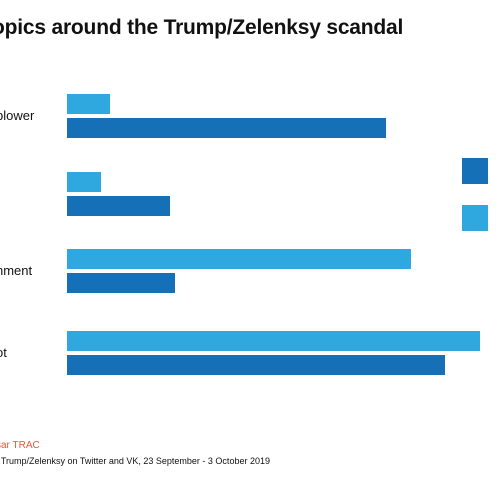 The width and height of the screenshot is (500, 500). I want to click on category-label-3: ot, so click(3, 352).